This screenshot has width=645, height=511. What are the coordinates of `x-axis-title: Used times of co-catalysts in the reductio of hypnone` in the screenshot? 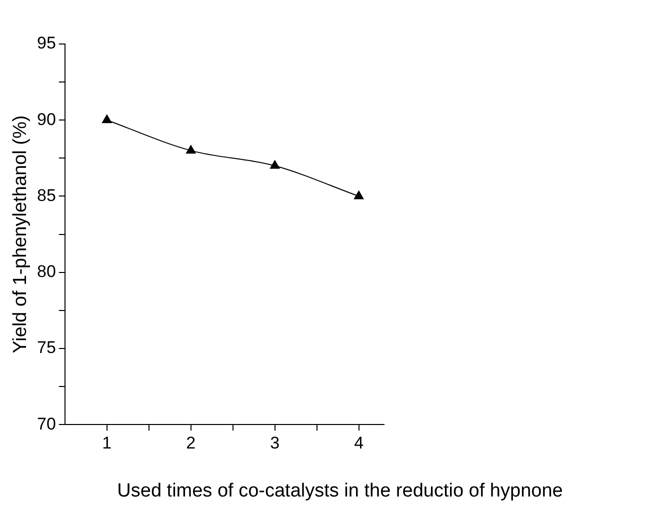 It's located at (340, 491).